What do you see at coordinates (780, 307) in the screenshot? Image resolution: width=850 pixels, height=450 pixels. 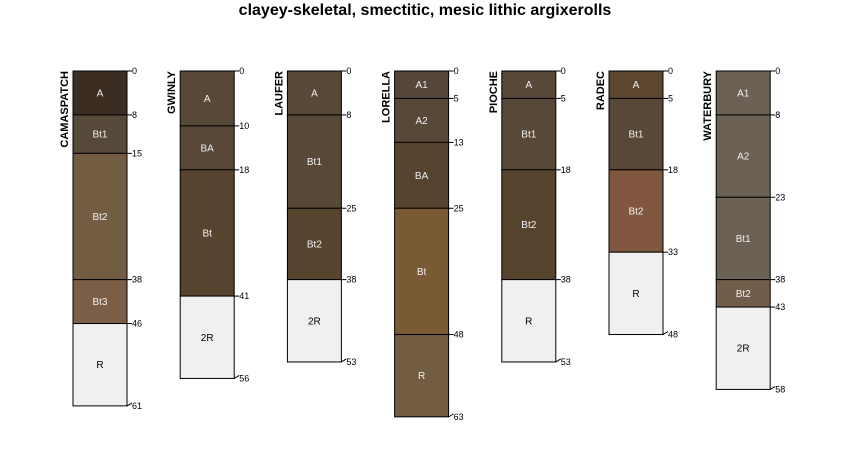 I see `depth-label: 43` at bounding box center [780, 307].